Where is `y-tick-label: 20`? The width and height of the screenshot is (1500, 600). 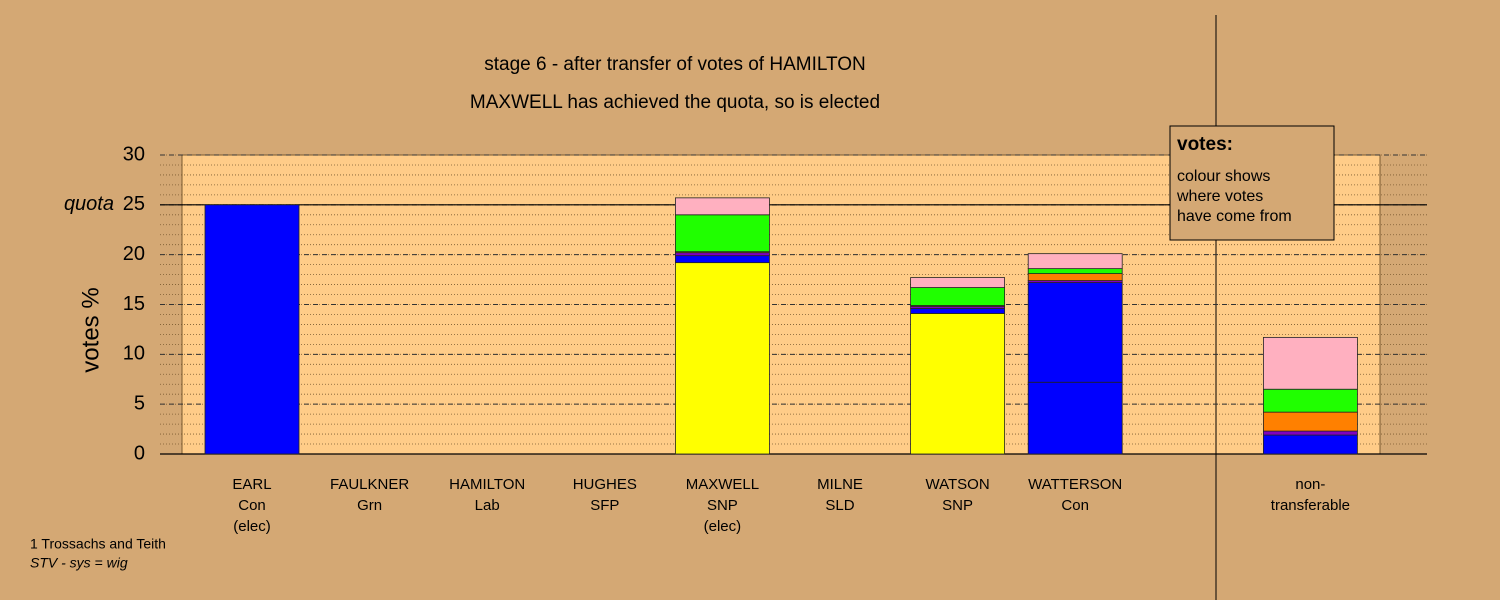 y-tick-label: 20 is located at coordinates (134, 254).